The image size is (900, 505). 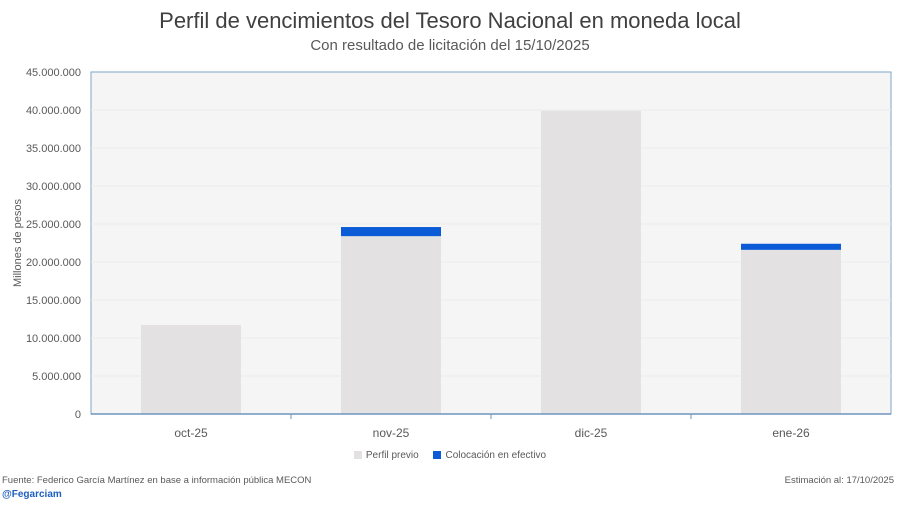 I want to click on y-tick-label: 30.000.000, so click(x=53, y=187).